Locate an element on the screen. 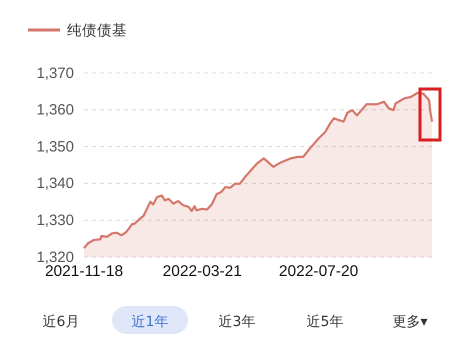 Image resolution: width=474 pixels, height=357 pixels. x-tick-label: 2022-03-21 is located at coordinates (202, 271).